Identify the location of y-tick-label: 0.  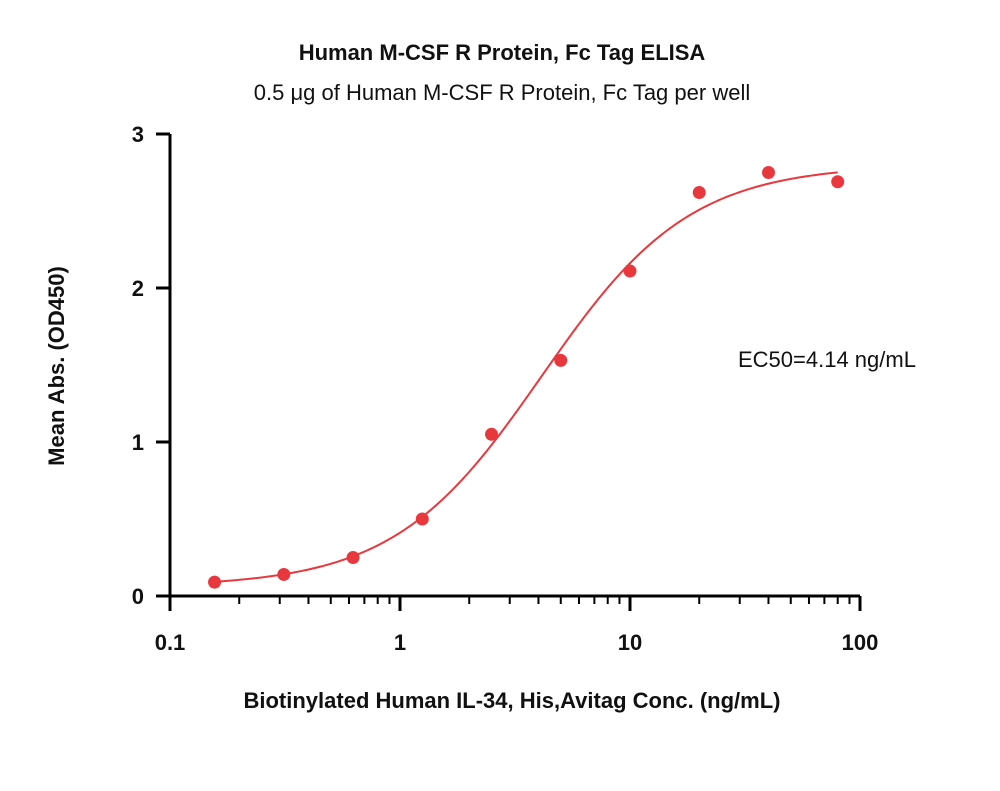
(138, 596).